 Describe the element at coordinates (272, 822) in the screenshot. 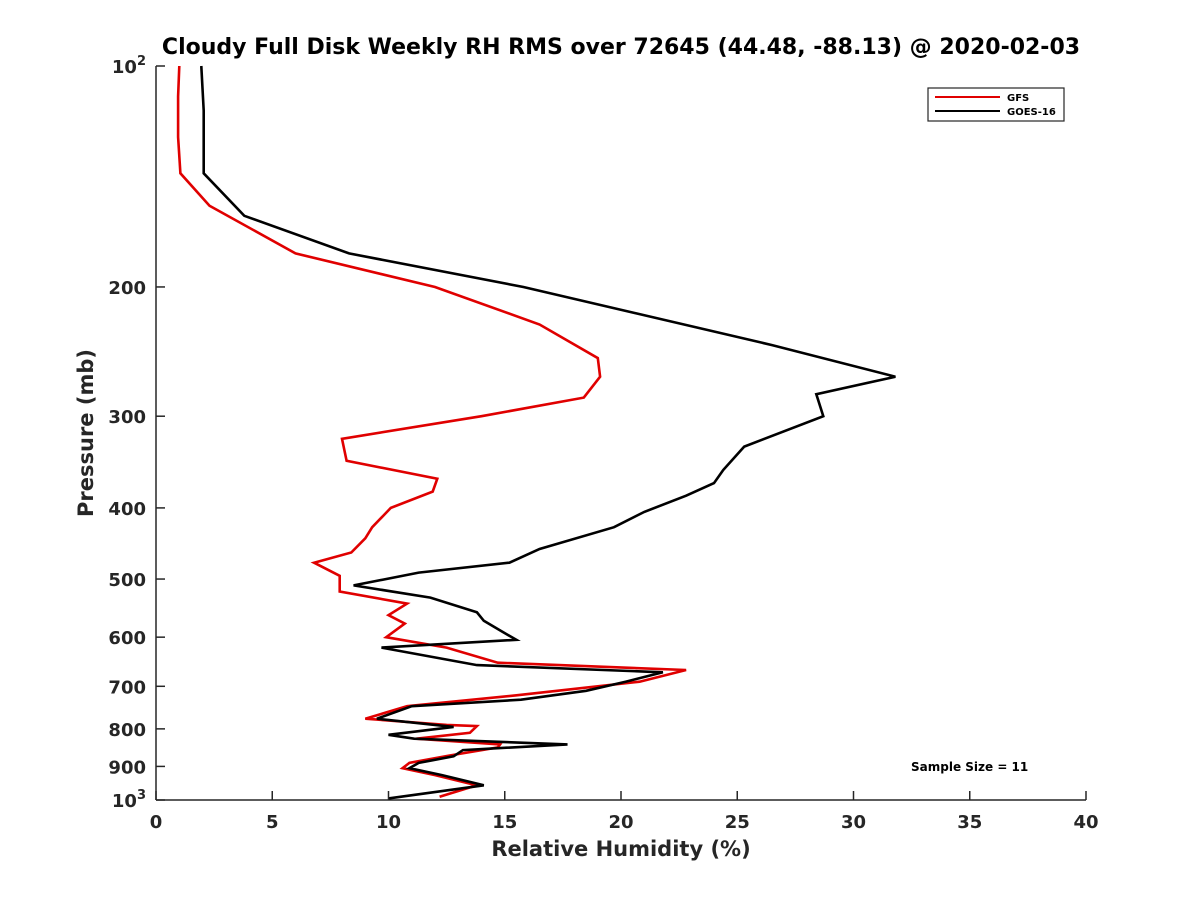

I see `x-tick-label: 5` at that location.